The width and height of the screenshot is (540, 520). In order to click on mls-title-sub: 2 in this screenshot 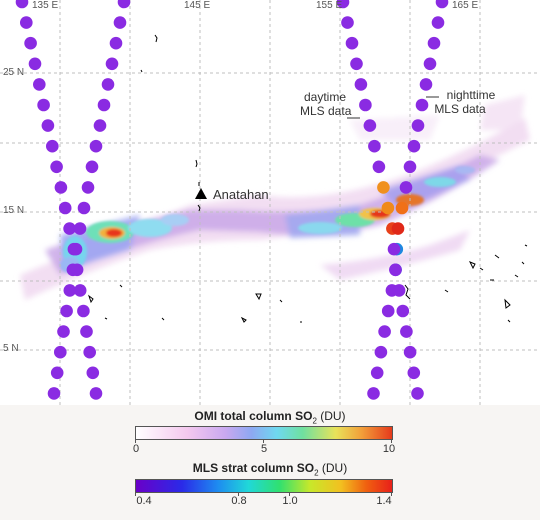, I will do `click(316, 473)`.